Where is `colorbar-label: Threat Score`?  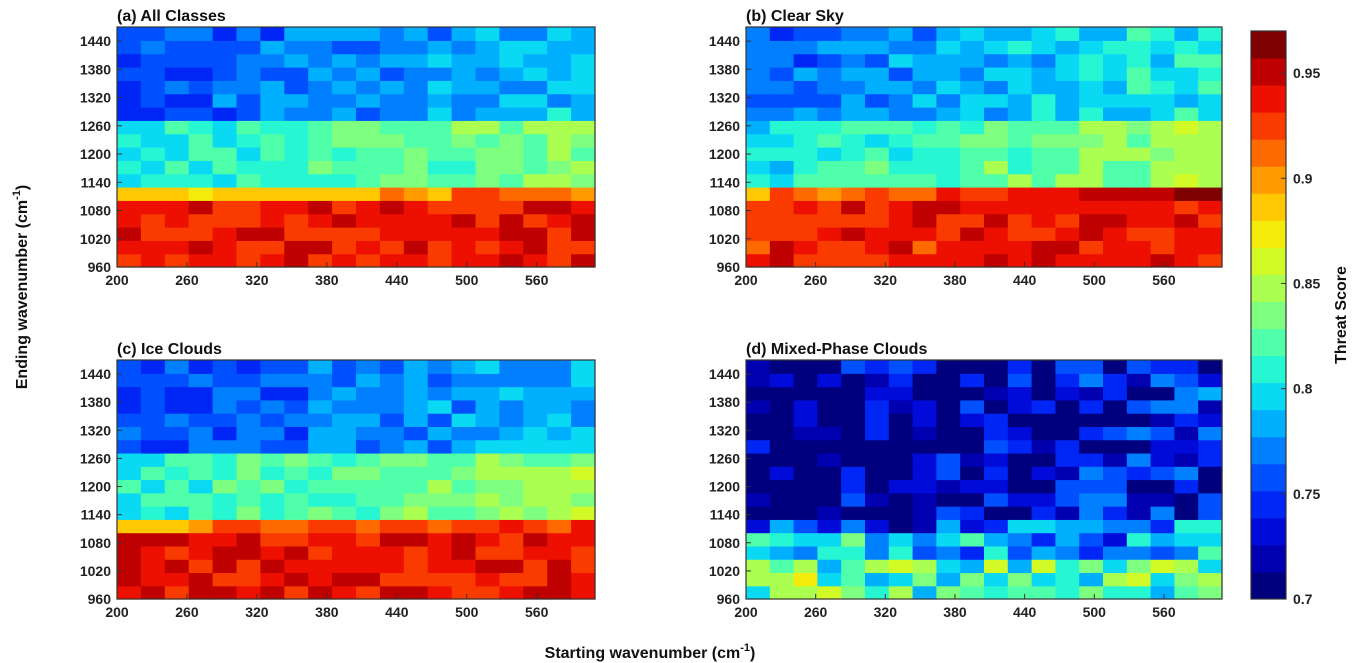
colorbar-label: Threat Score is located at coordinates (1341, 315).